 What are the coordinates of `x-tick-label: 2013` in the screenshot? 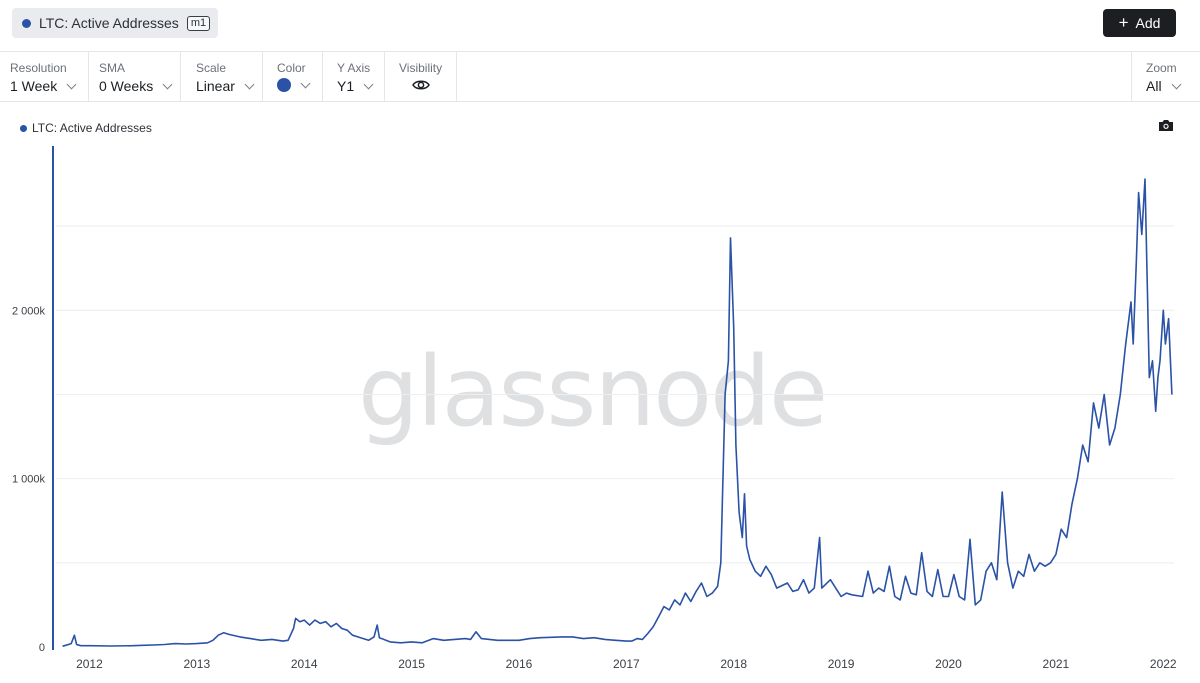 It's located at (196, 664).